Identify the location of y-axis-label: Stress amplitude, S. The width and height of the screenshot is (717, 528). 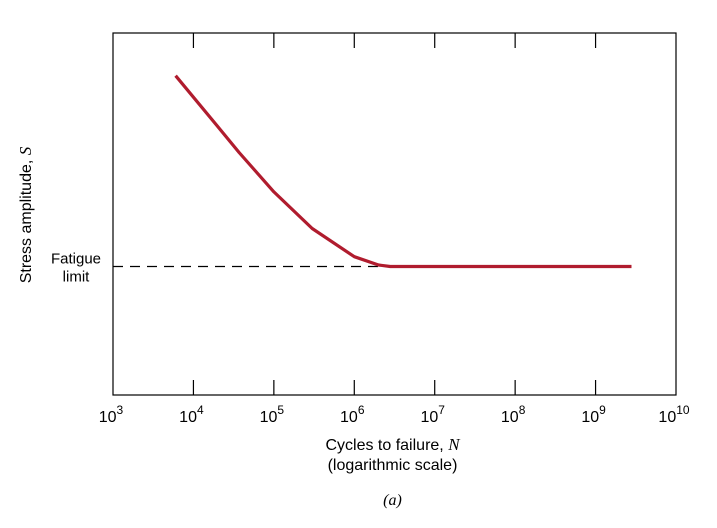
(25, 214).